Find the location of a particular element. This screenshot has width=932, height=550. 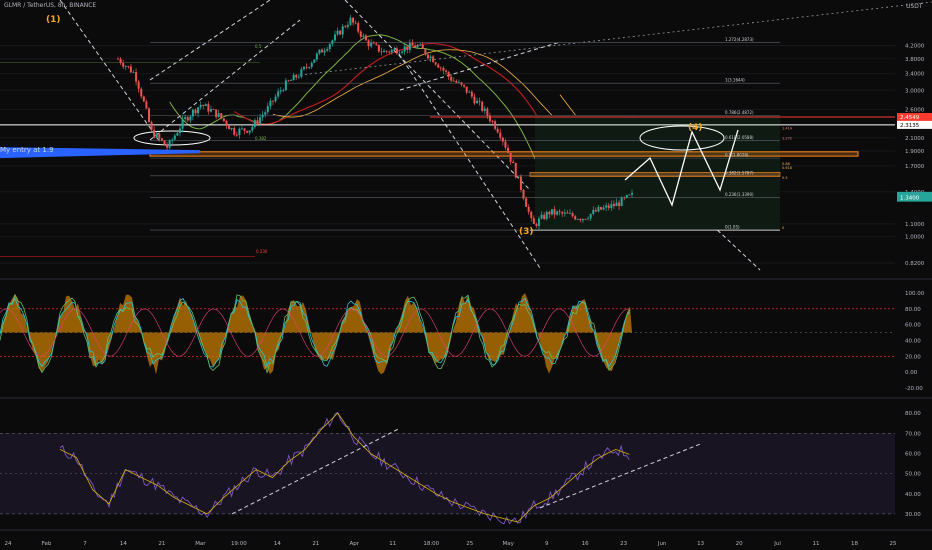

price-badge is located at coordinates (914, 197).